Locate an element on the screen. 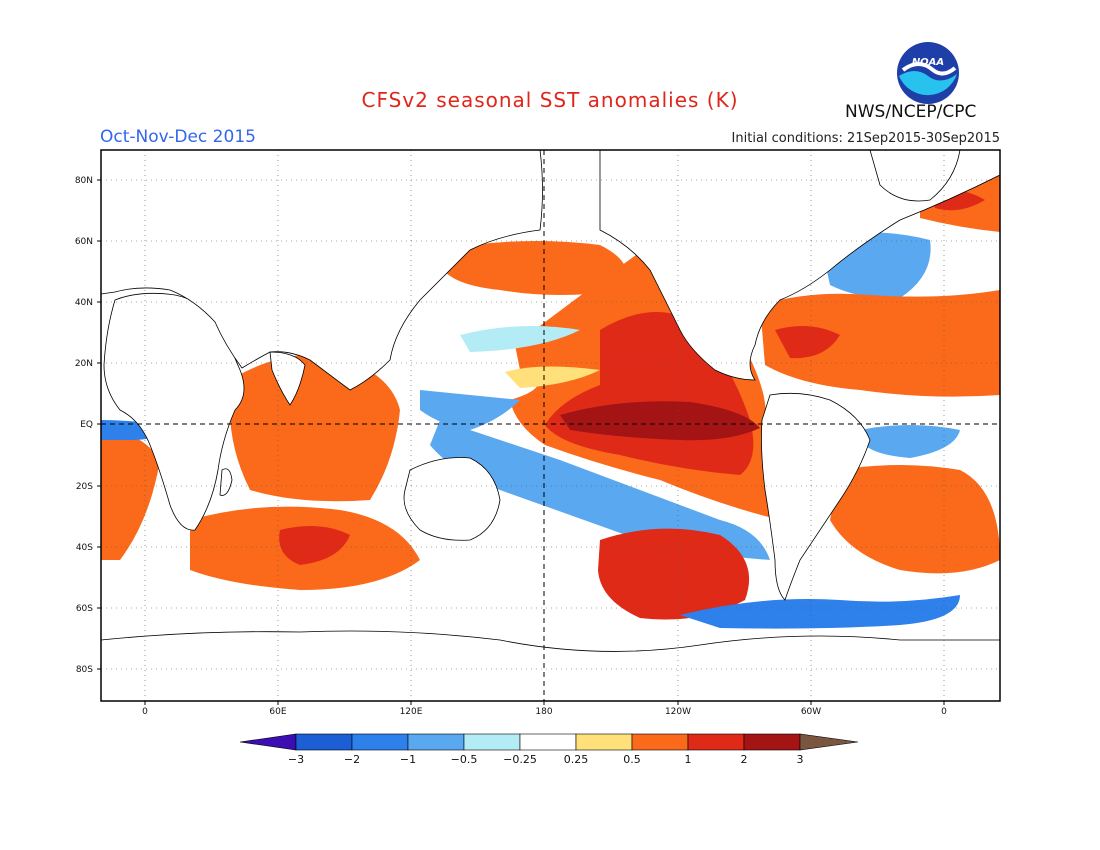 The height and width of the screenshot is (850, 1100). colorbar-label: −2 is located at coordinates (352, 759).